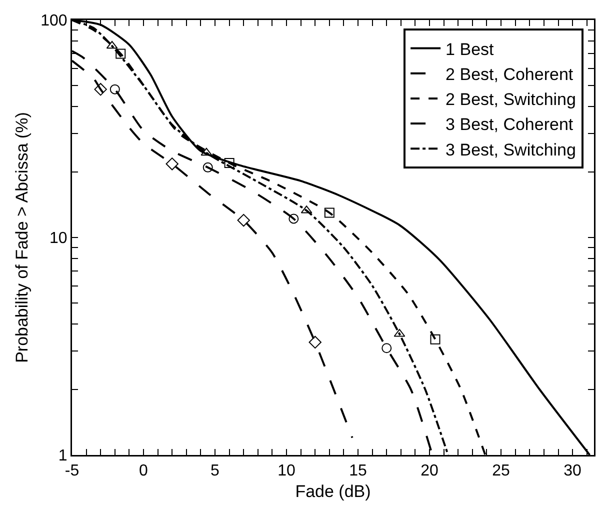 This screenshot has width=601, height=512. I want to click on y-tick-label: 10, so click(59, 239).